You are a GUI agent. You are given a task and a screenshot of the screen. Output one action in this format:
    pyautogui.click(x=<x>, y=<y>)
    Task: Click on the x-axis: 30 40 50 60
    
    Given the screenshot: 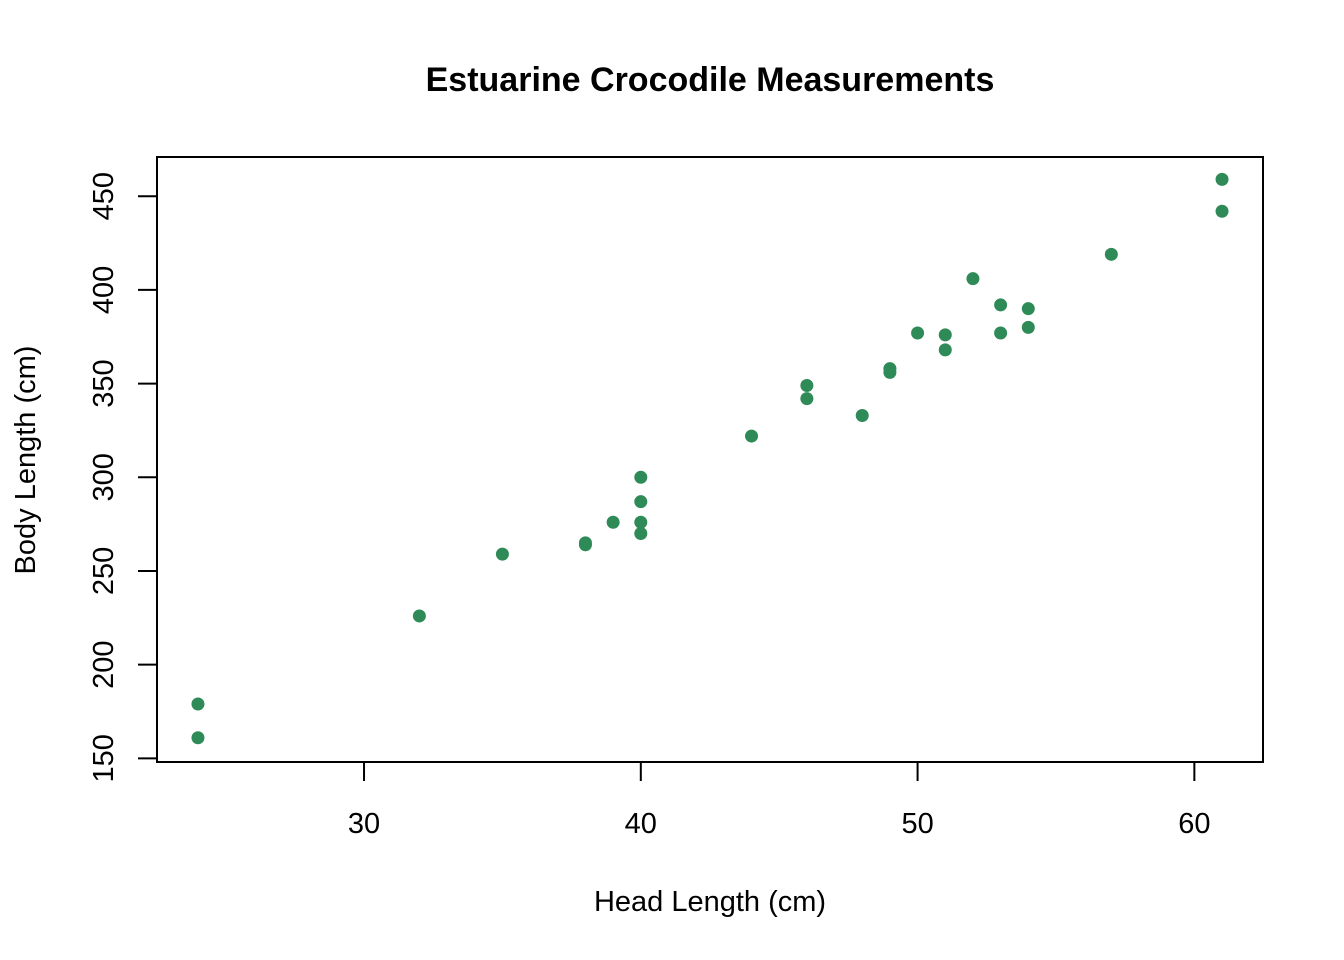 What is the action you would take?
    pyautogui.click(x=779, y=800)
    